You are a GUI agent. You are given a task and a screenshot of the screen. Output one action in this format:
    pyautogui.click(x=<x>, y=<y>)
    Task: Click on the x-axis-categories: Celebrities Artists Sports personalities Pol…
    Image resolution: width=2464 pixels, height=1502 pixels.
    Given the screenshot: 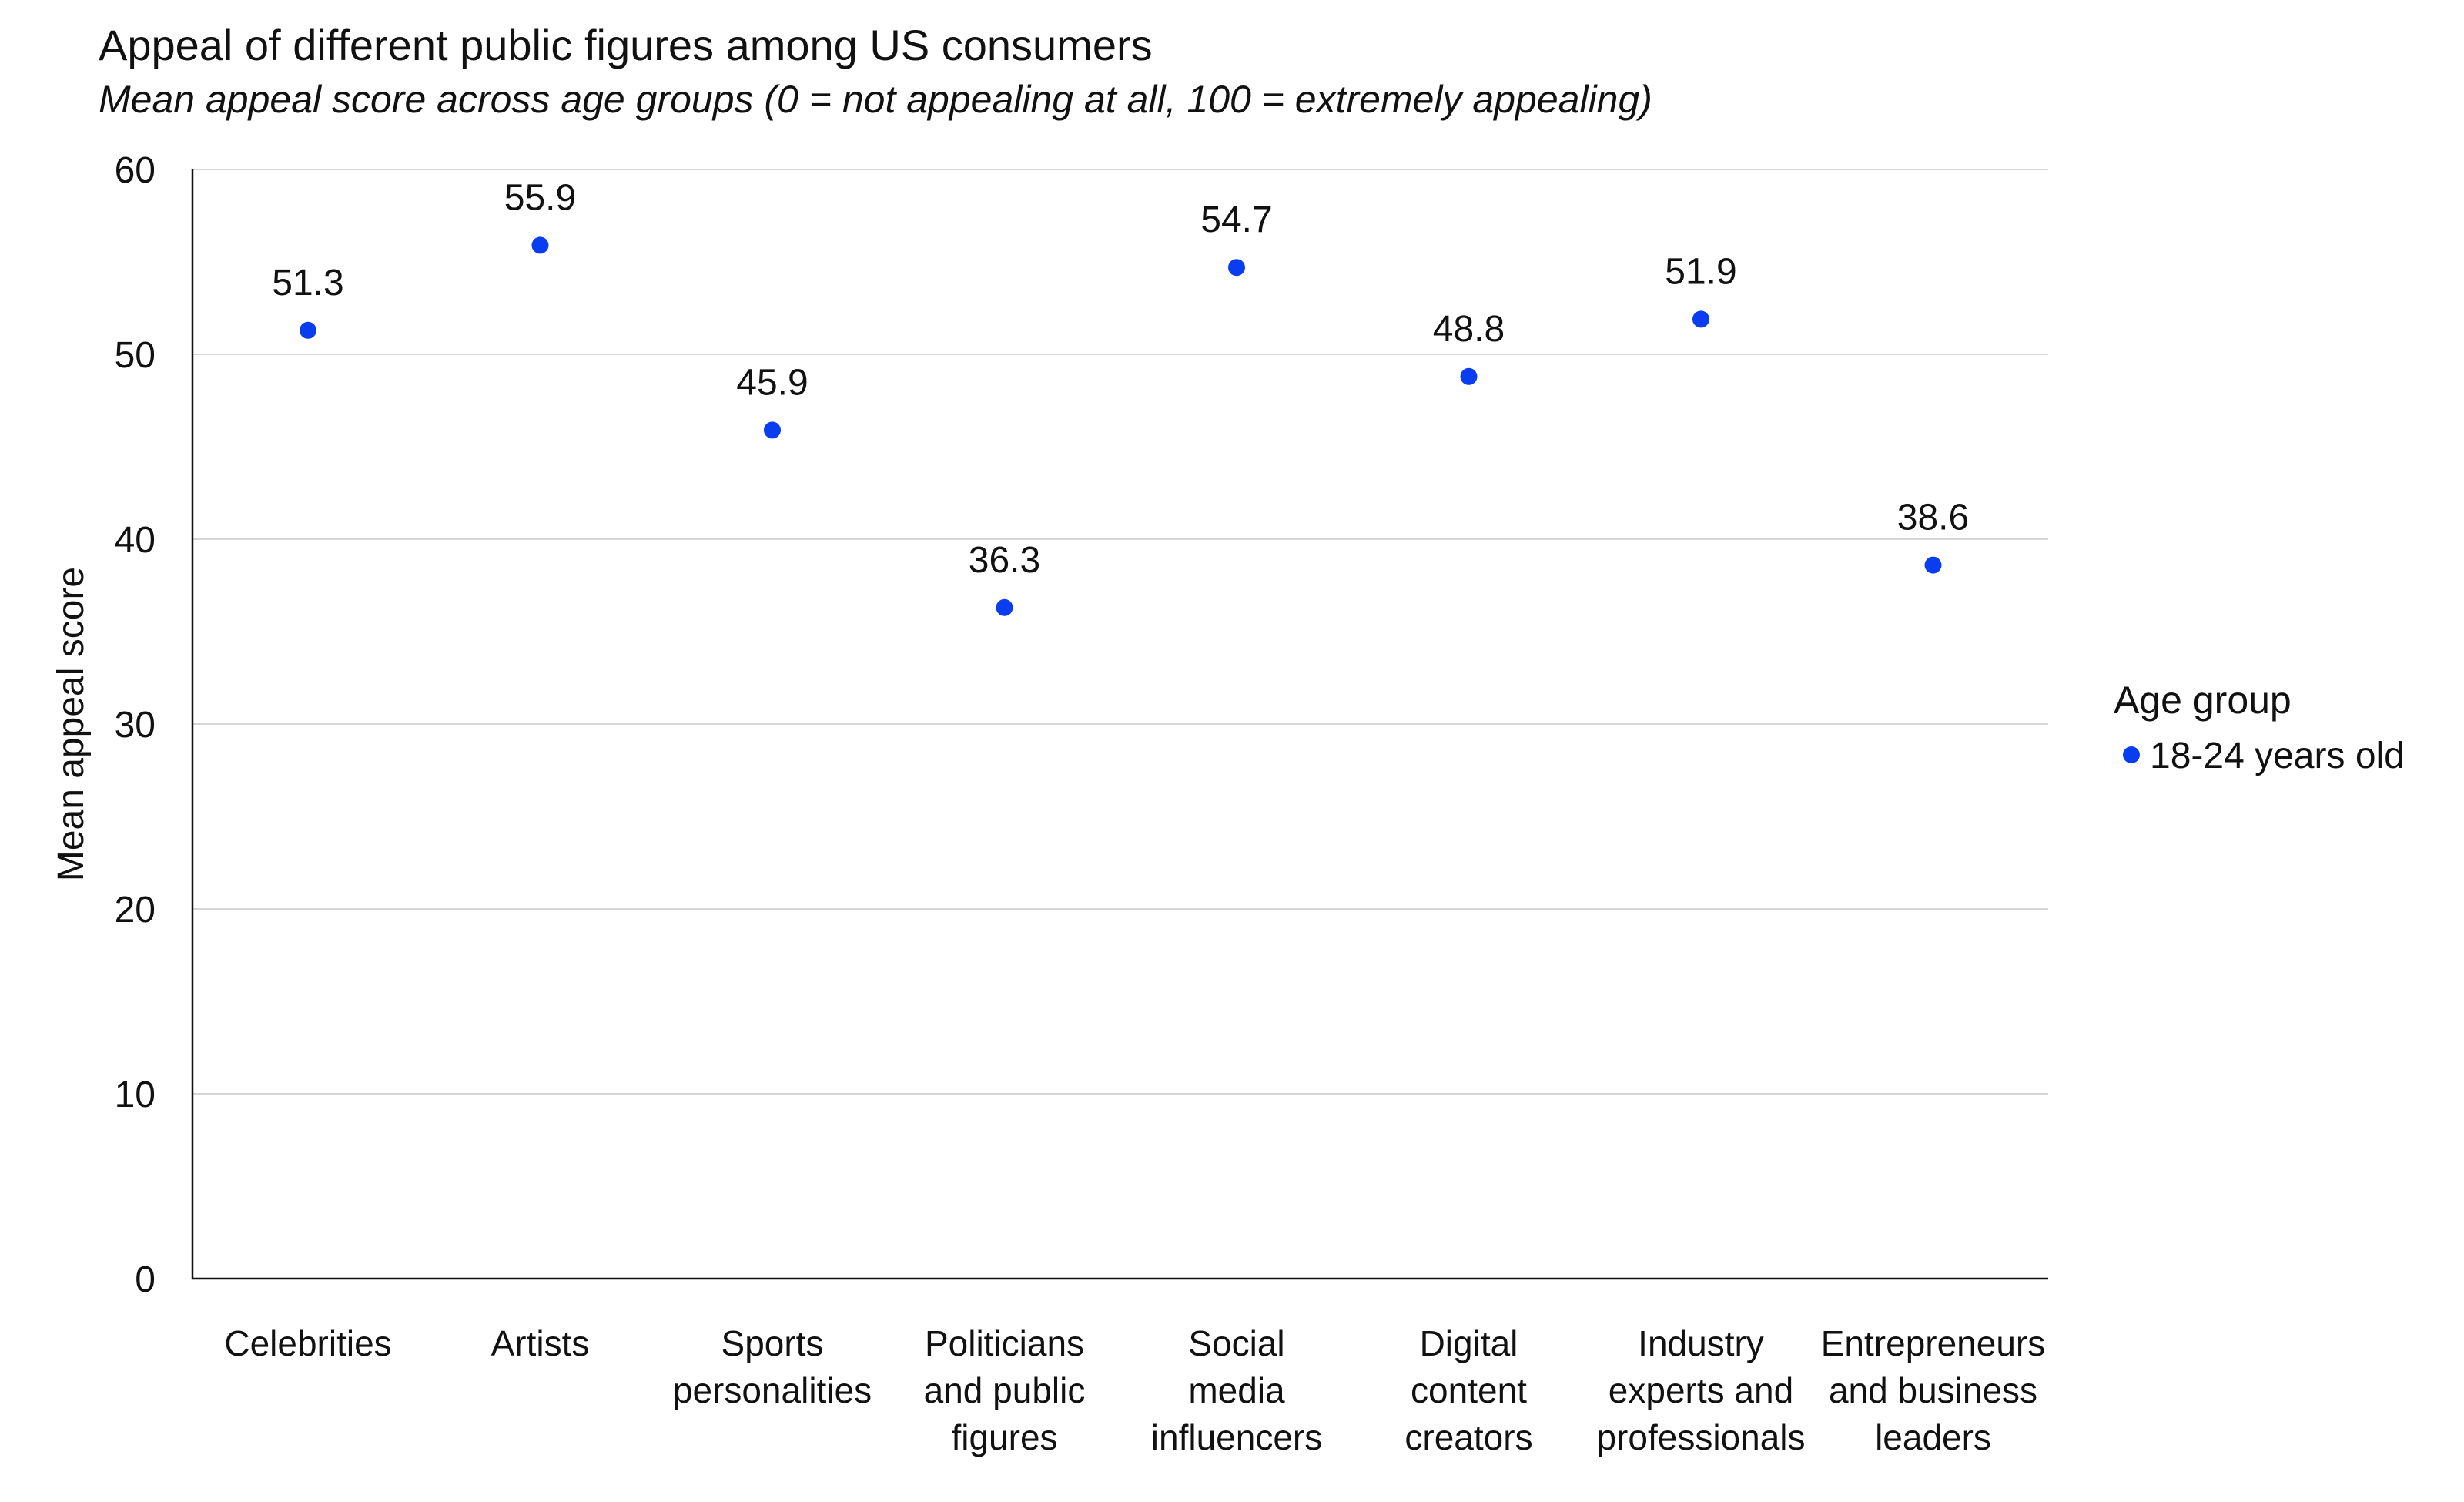 What is the action you would take?
    pyautogui.click(x=1134, y=1390)
    